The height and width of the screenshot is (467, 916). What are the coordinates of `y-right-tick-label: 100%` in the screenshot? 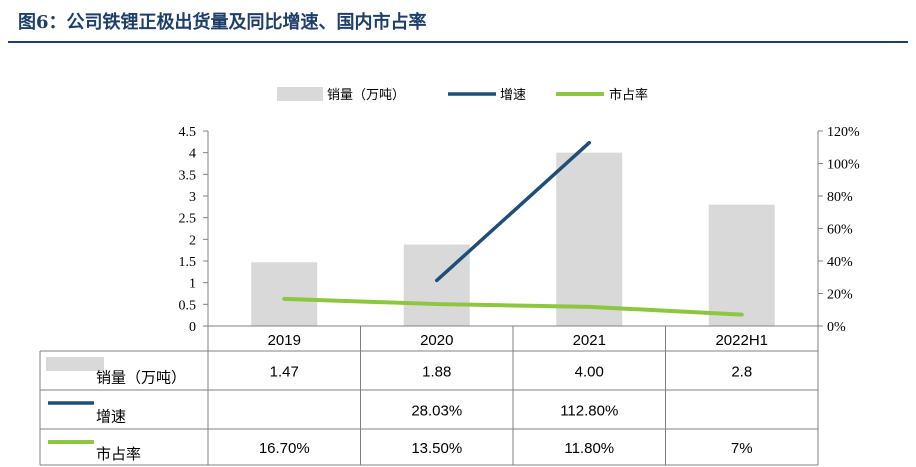 It's located at (843, 165).